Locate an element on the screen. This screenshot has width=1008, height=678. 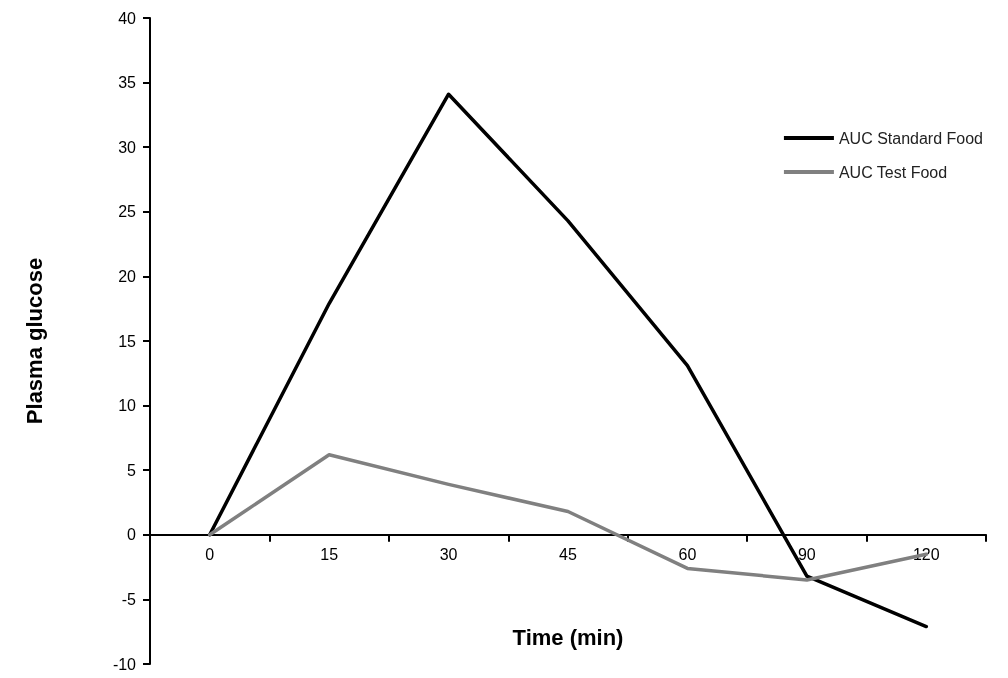
y-tick-label: 5 is located at coordinates (132, 470).